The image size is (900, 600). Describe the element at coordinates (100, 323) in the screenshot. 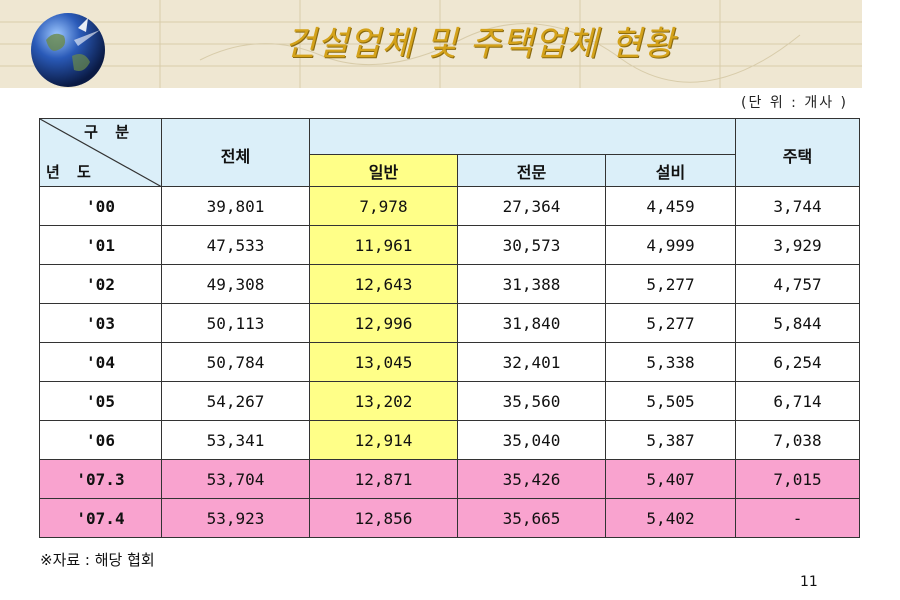

I see `year-cell: '03` at that location.